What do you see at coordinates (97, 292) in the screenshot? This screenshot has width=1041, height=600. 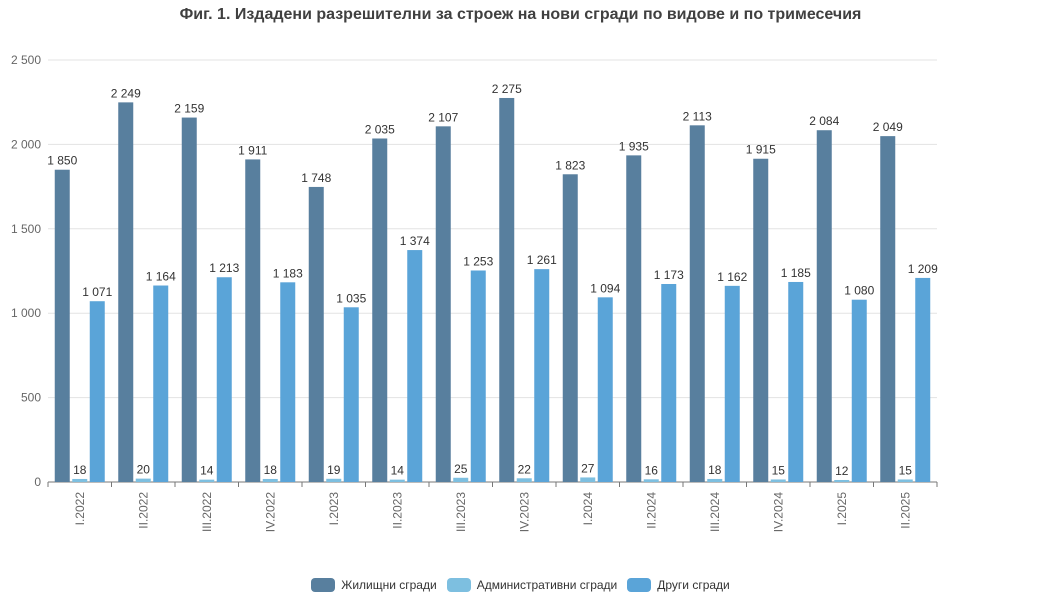 I see `data-label: 1 071` at bounding box center [97, 292].